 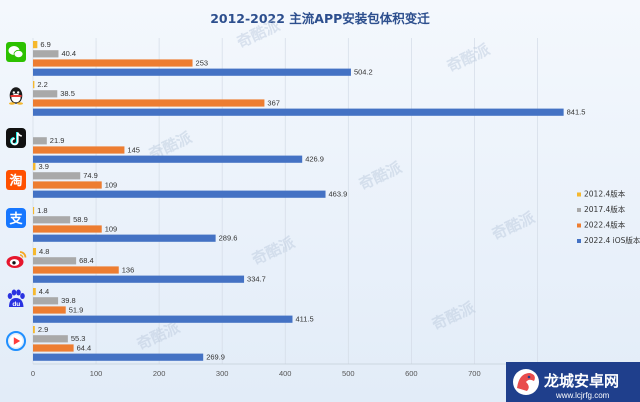 I want to click on x-tick-label: 0, so click(x=33, y=373).